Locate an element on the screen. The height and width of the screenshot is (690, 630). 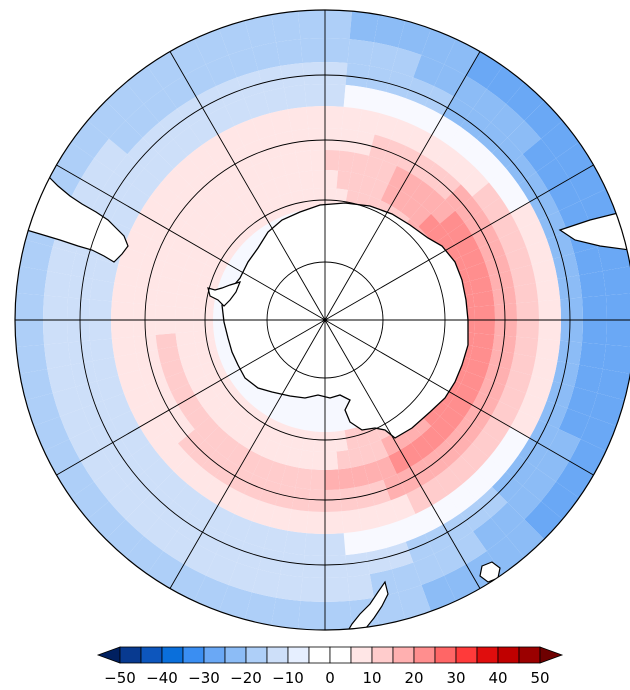
colorbar-tick-label: 40 is located at coordinates (497, 678).